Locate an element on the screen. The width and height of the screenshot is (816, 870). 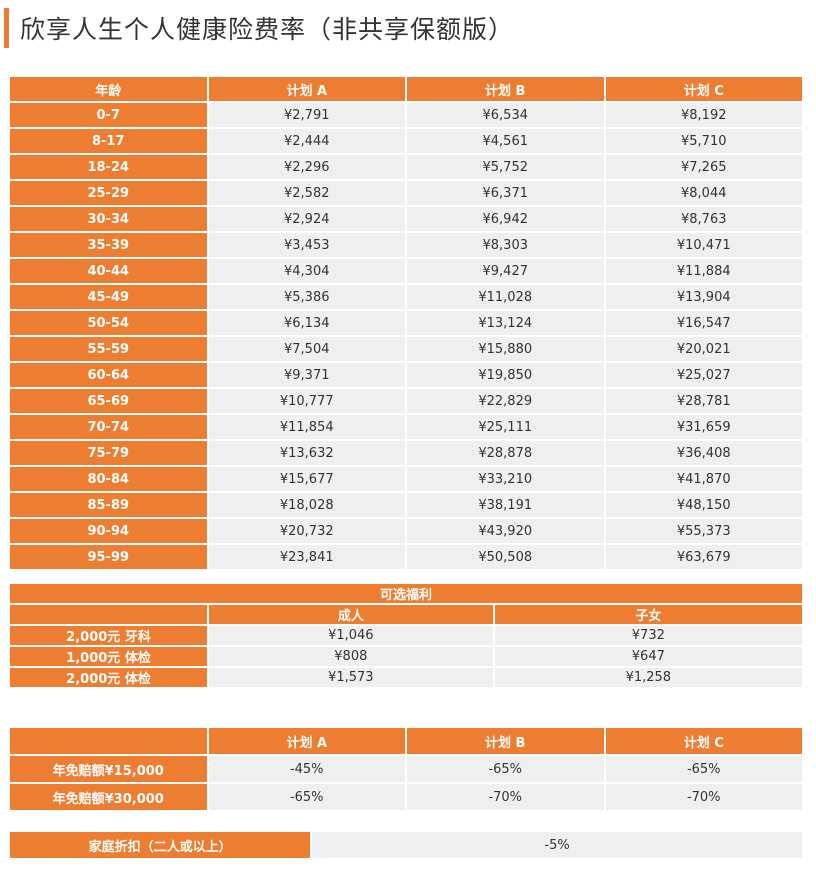
row-label: 50-54 is located at coordinates (108, 323).